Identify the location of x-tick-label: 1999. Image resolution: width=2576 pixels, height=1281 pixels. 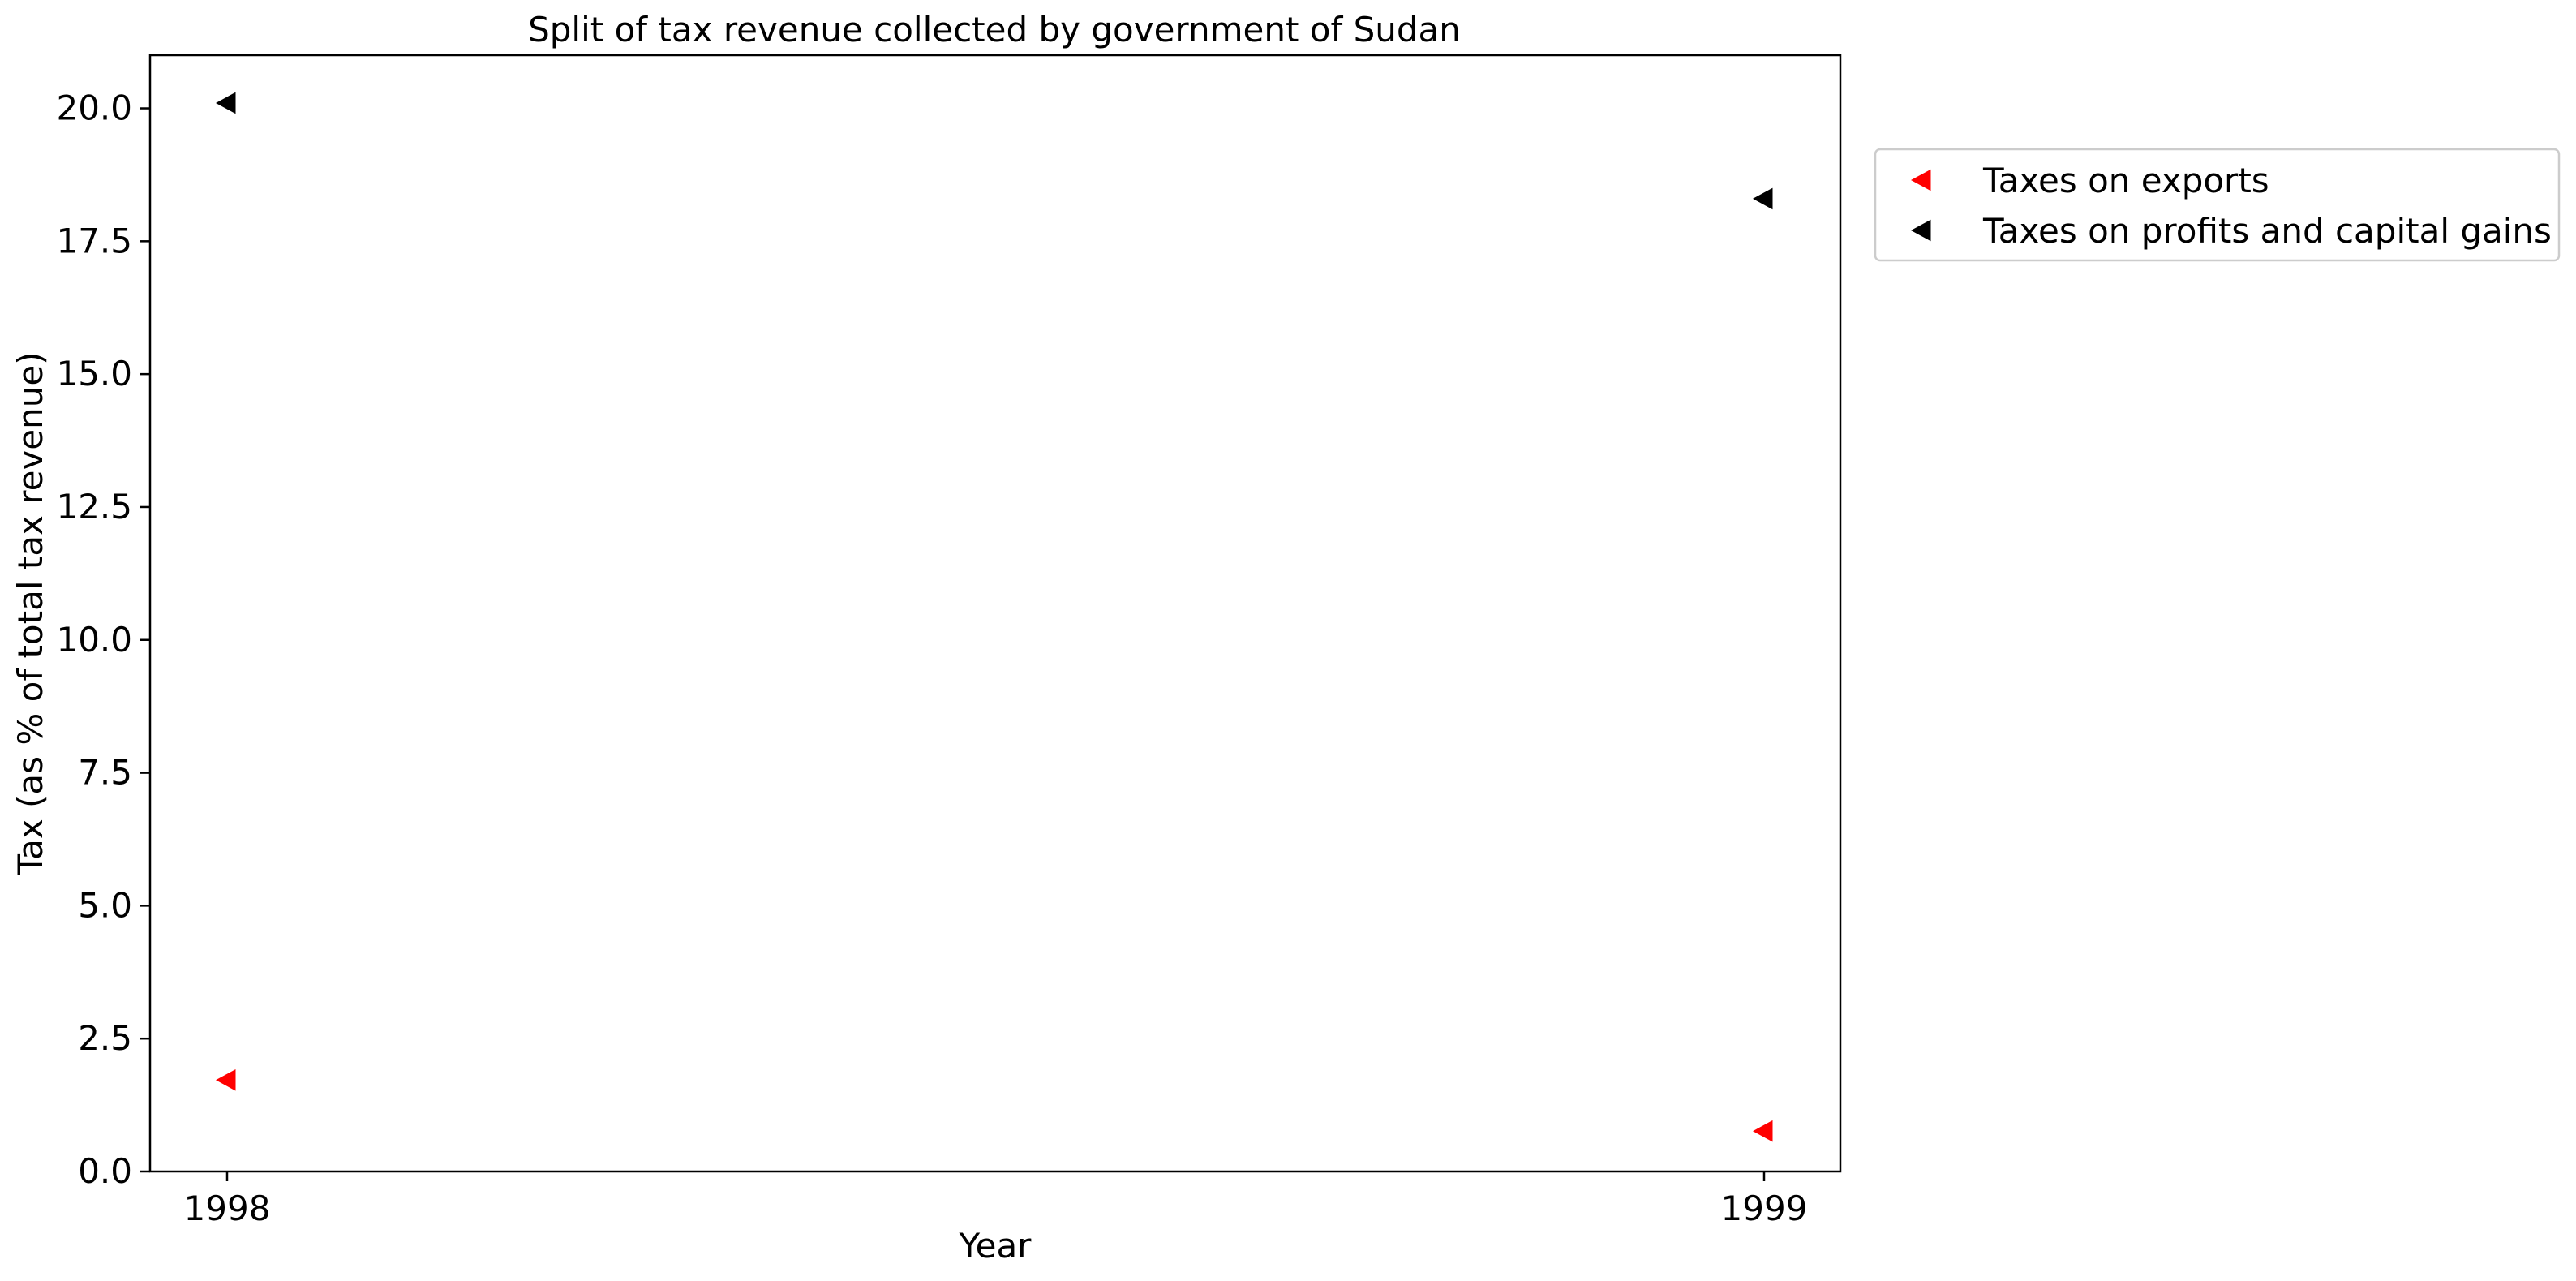
(1765, 1208).